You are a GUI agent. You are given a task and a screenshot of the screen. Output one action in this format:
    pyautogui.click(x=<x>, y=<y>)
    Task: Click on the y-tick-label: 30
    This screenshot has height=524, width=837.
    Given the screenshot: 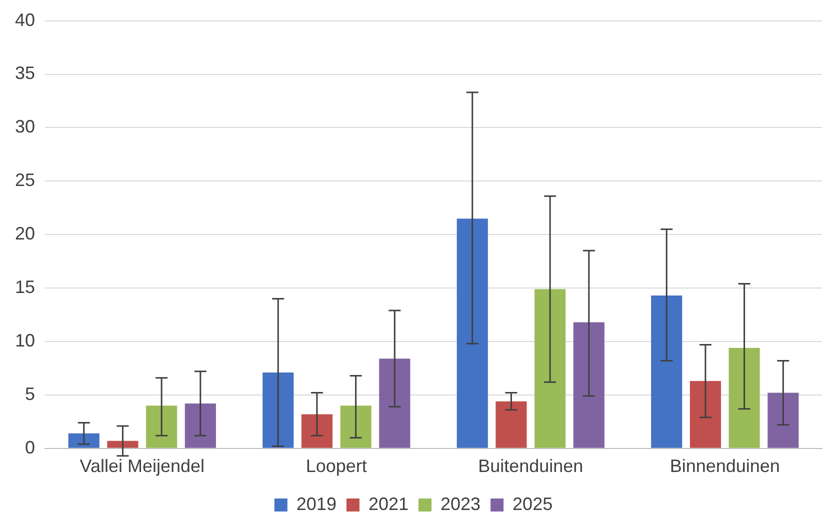 What is the action you would take?
    pyautogui.click(x=25, y=126)
    